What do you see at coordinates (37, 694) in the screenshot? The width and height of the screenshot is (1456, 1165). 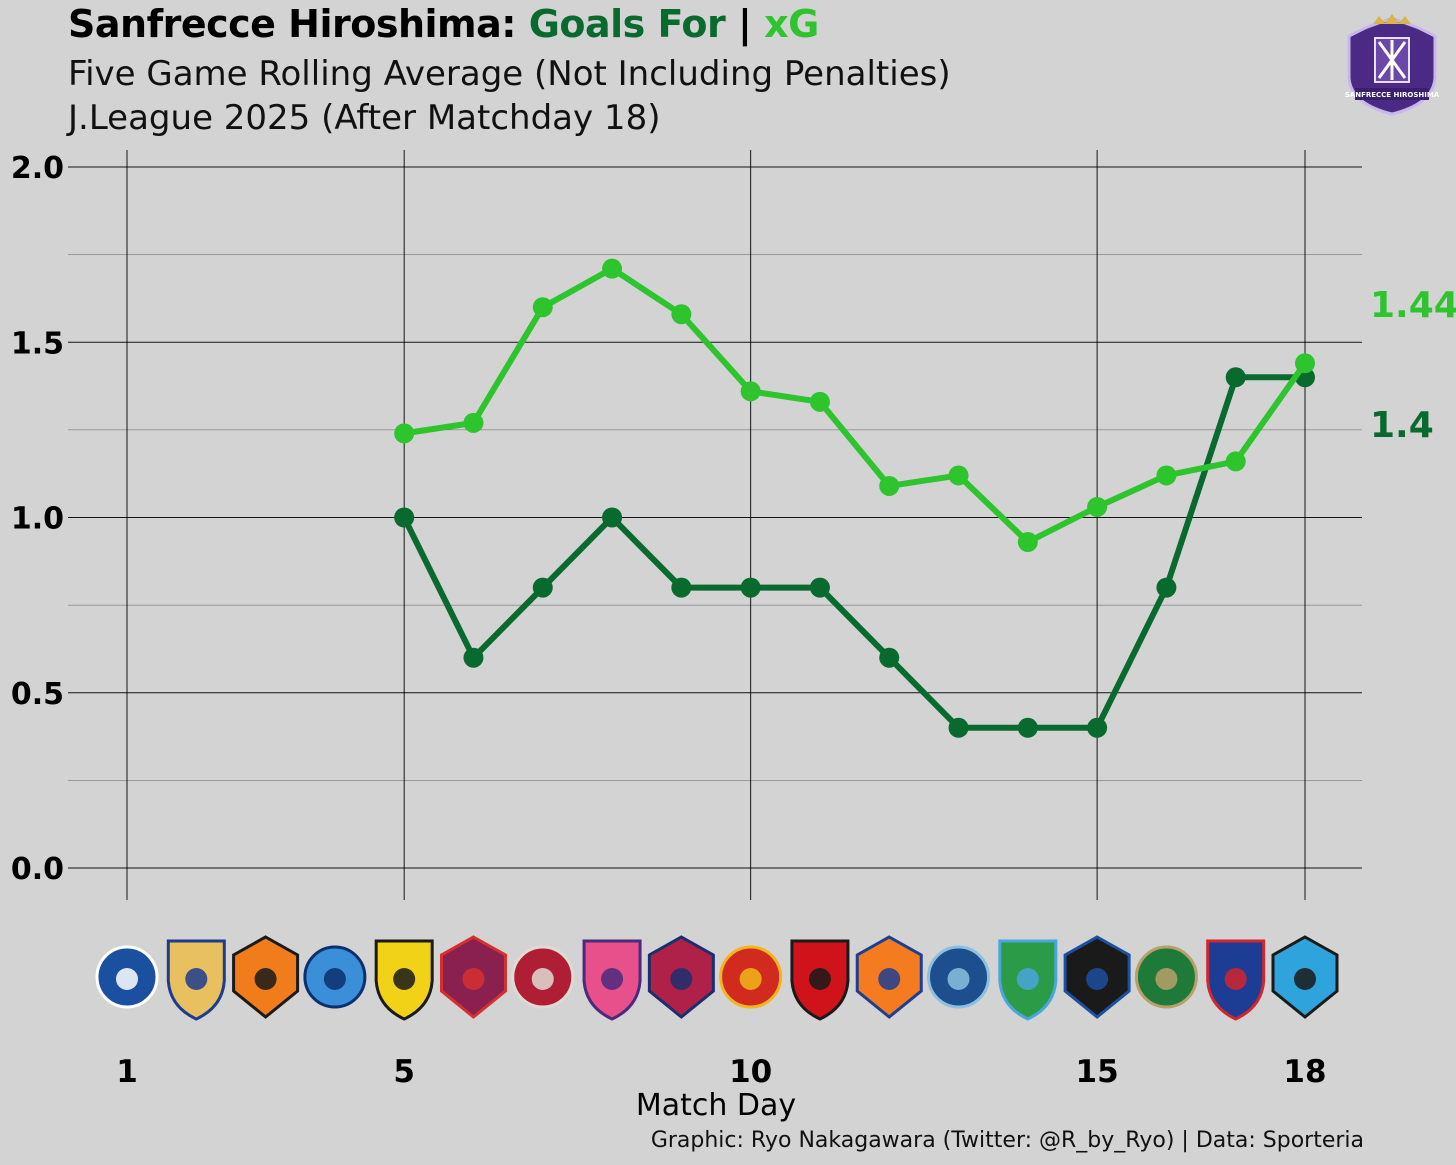 I see `y-tick-label: 0.5` at bounding box center [37, 694].